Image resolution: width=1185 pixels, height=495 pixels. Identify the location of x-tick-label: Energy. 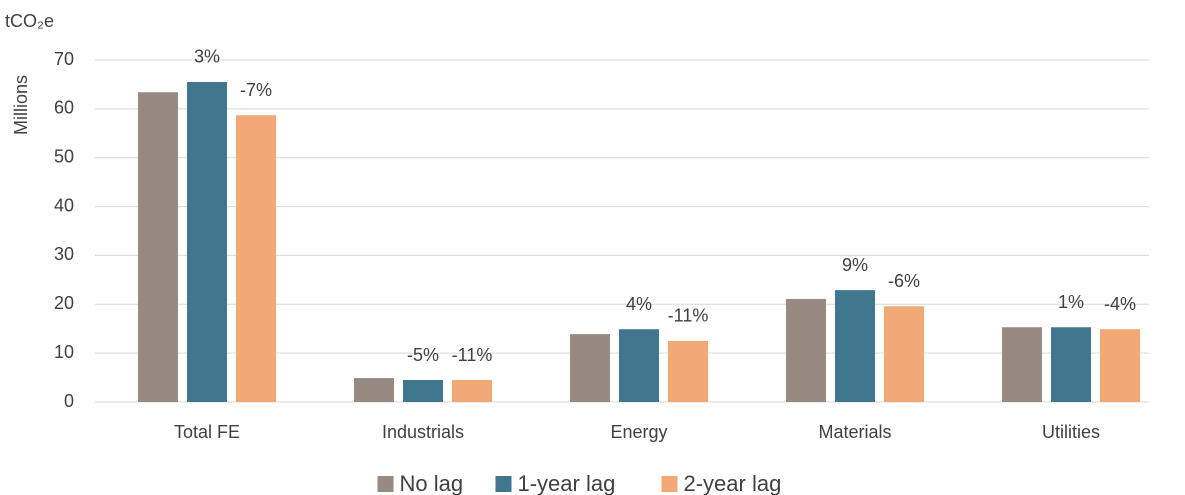
(638, 432).